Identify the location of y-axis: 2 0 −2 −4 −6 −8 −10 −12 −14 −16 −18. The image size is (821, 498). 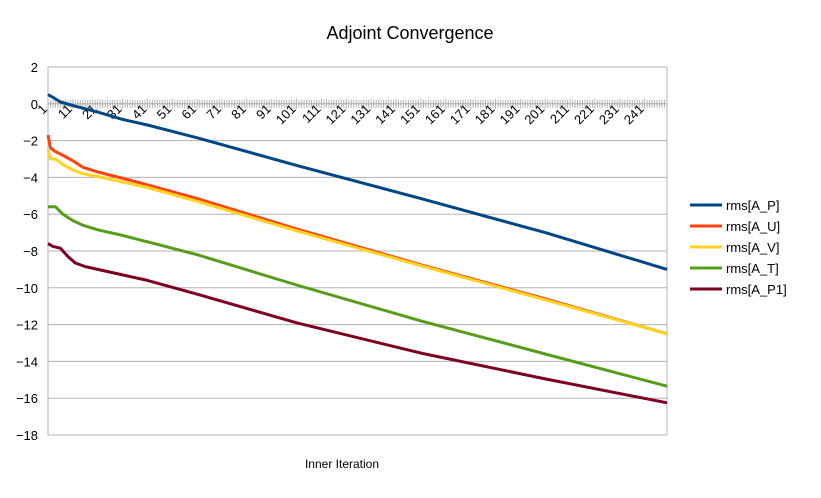
(27, 251).